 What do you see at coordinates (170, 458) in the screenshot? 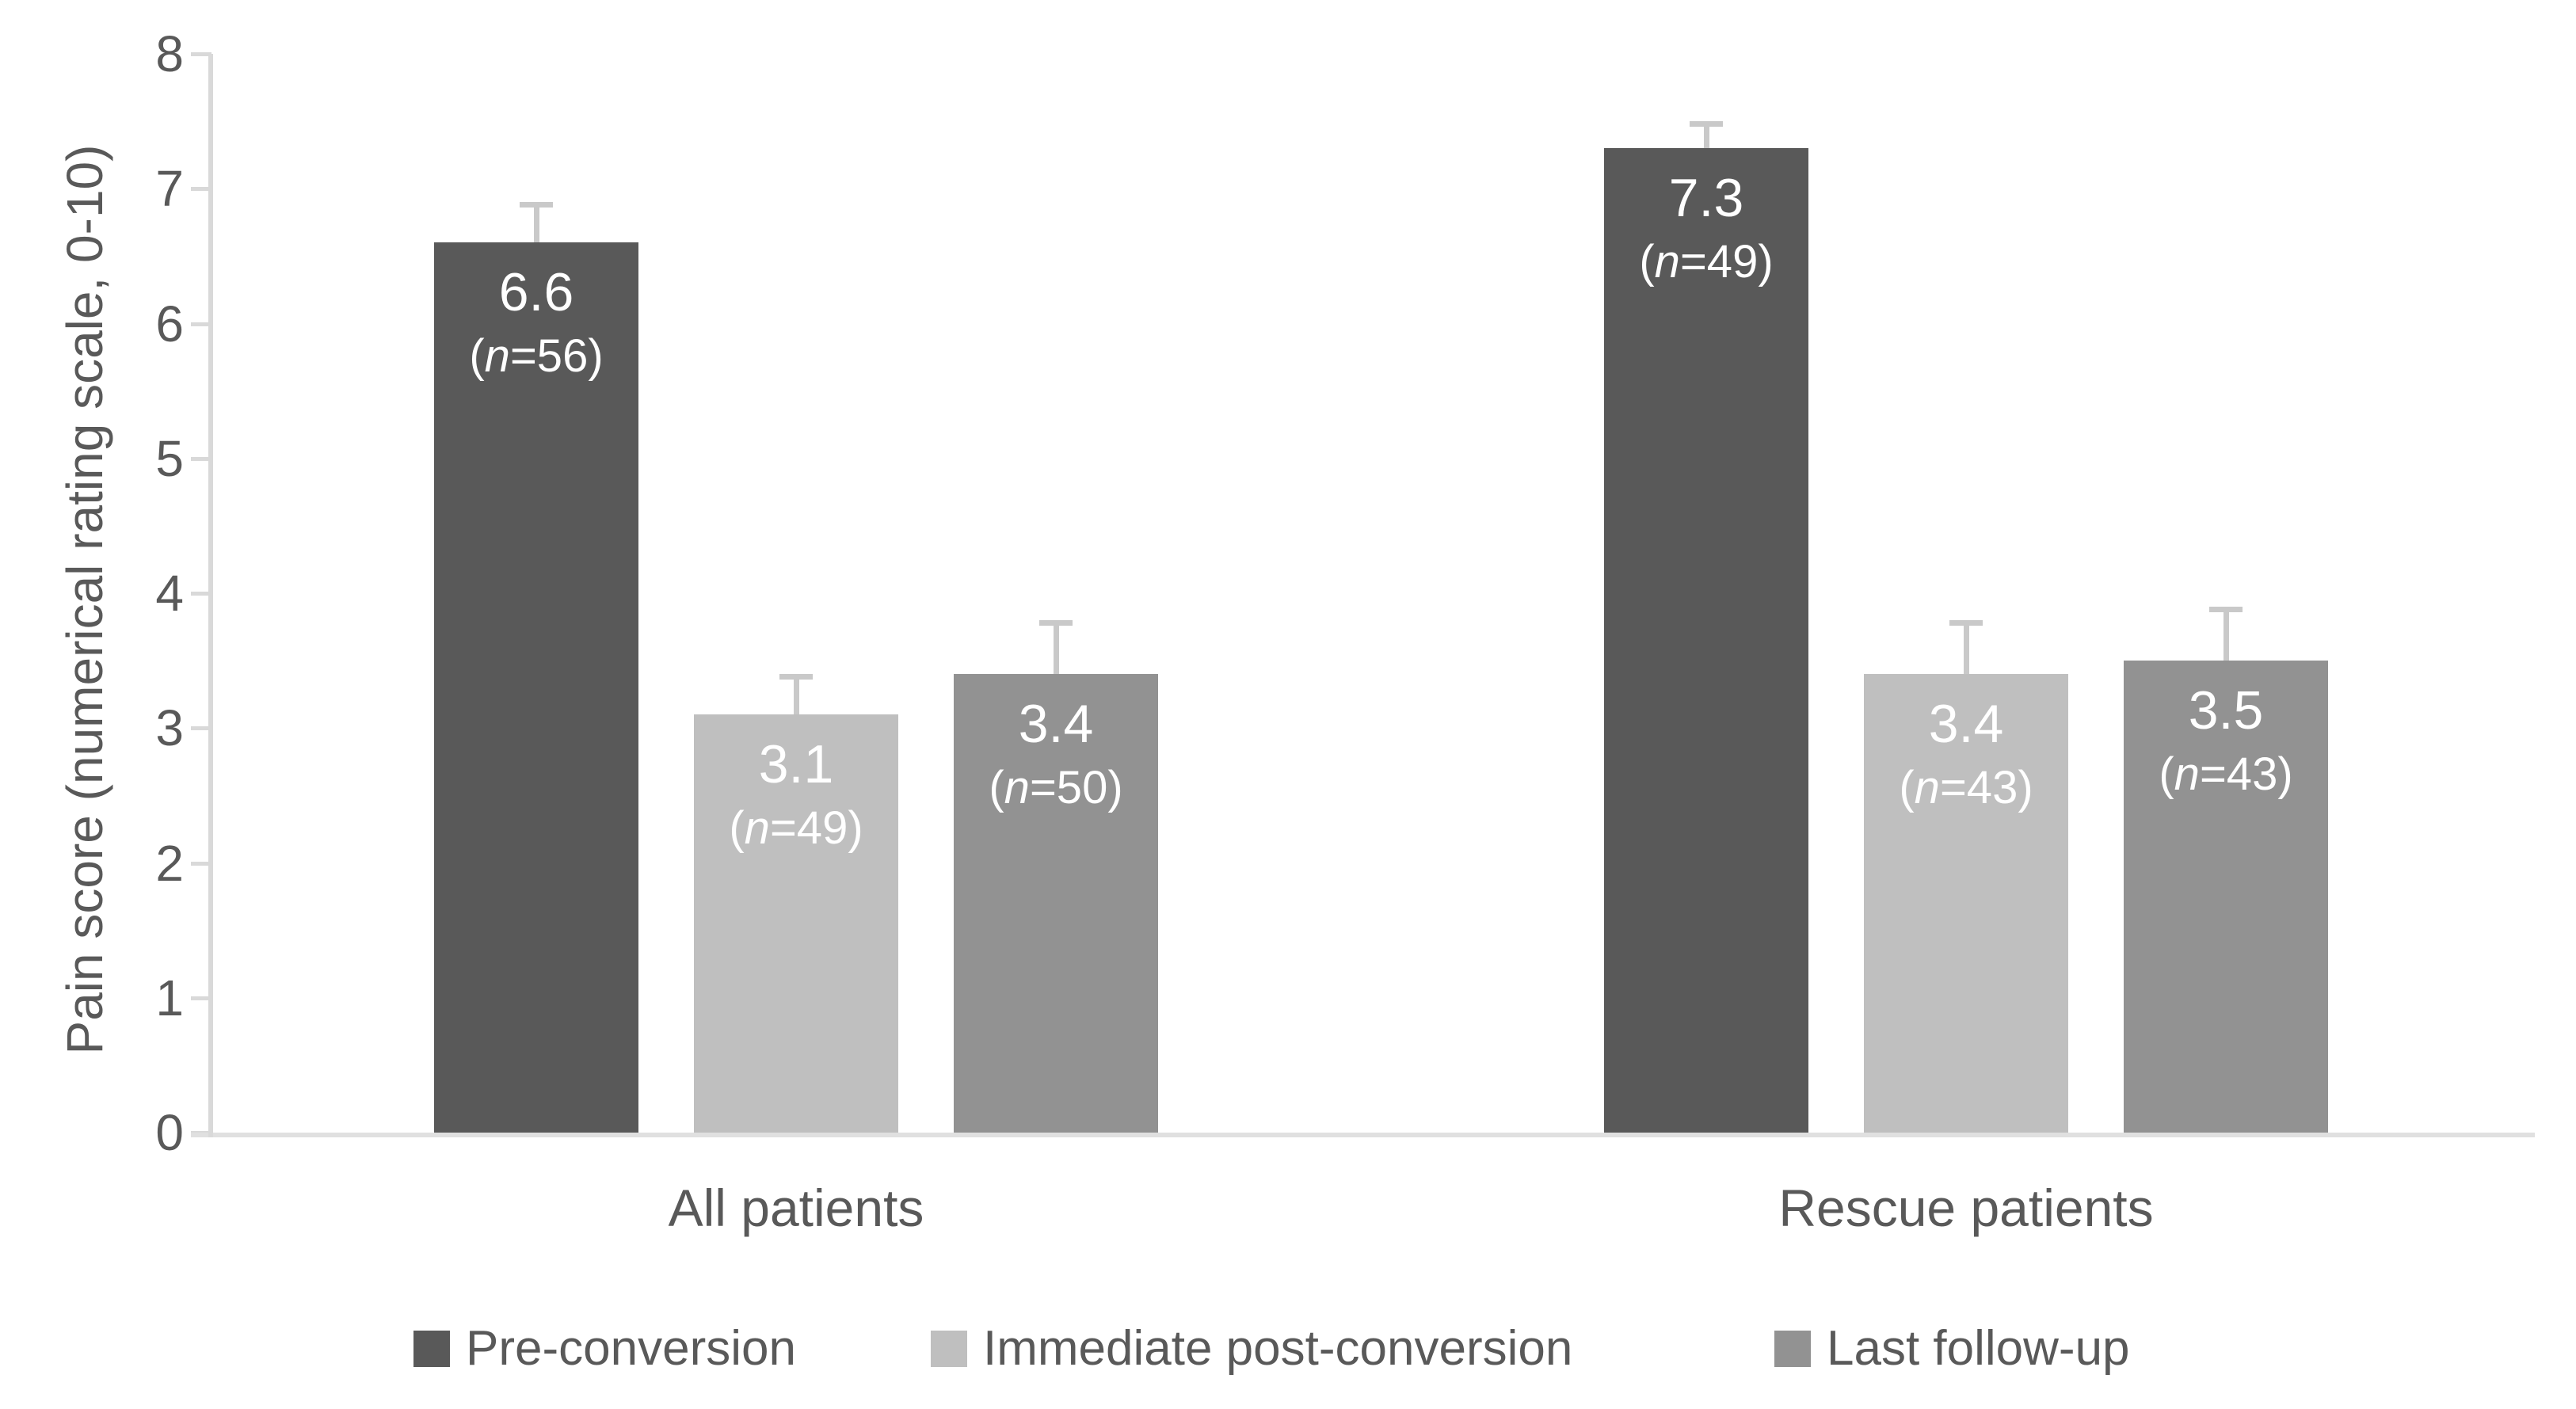
I see `y-tick-label: 5` at bounding box center [170, 458].